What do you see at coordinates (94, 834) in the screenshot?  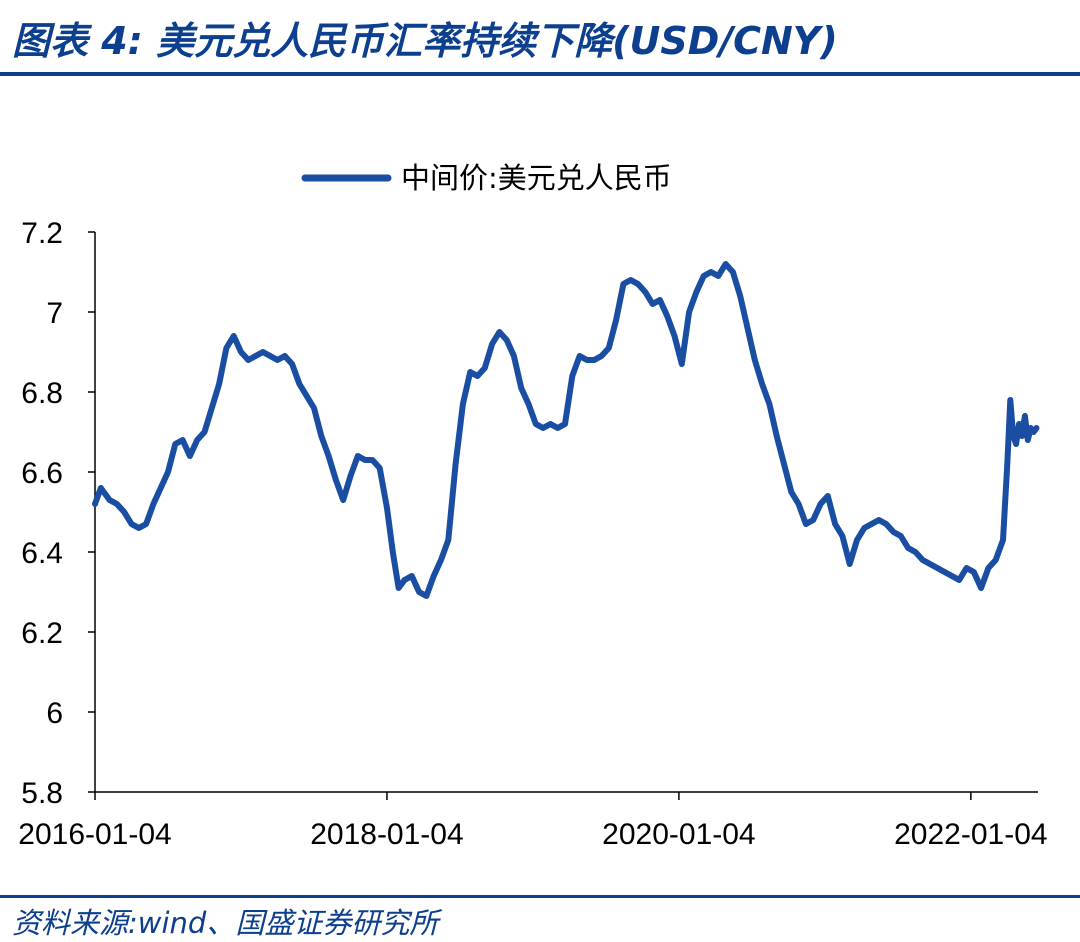 I see `x-tick-label: 2016-01-04` at bounding box center [94, 834].